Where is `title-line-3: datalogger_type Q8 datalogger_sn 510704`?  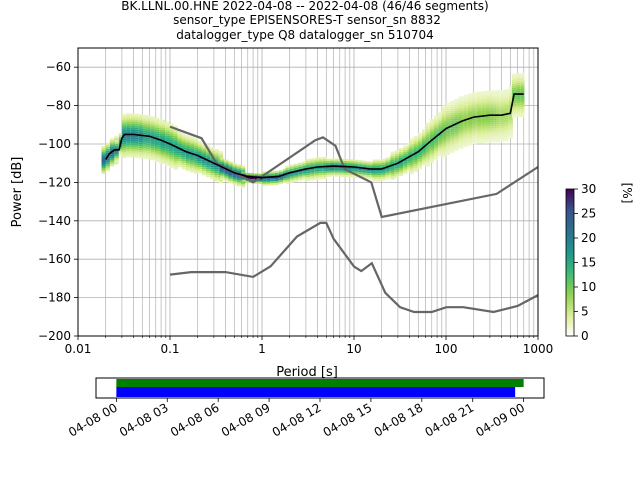 title-line-3: datalogger_type Q8 datalogger_sn 510704 is located at coordinates (305, 35).